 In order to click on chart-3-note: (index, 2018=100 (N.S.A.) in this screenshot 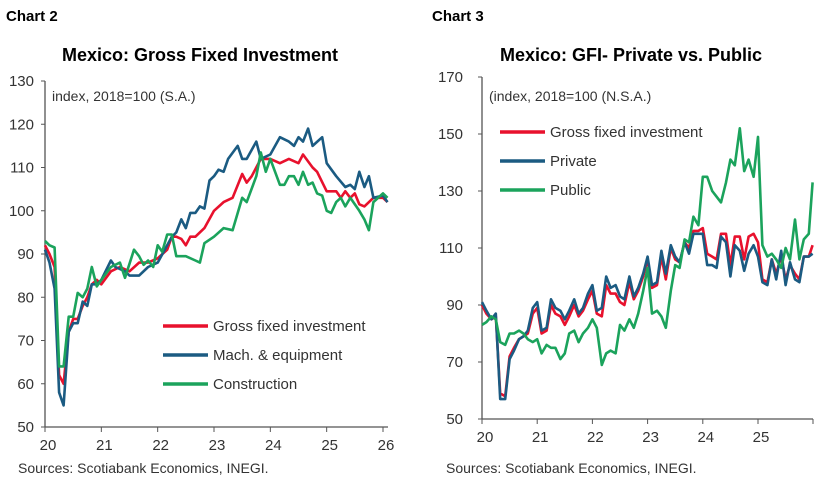, I will do `click(570, 96)`.